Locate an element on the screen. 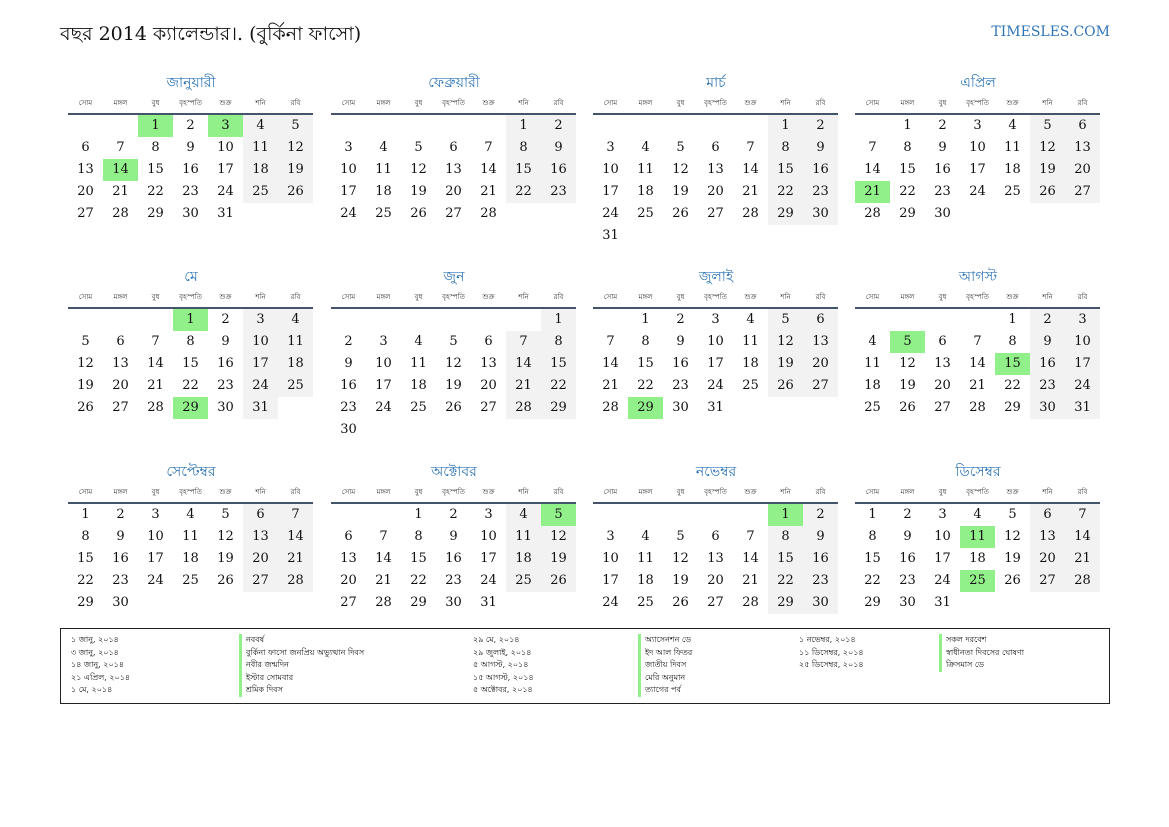 The height and width of the screenshot is (827, 1169). day-cell: 2 is located at coordinates (190, 125).